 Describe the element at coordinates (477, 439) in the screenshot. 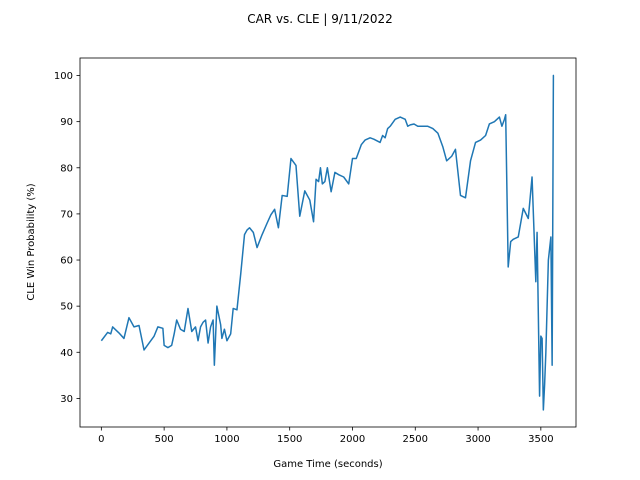

I see `x-tick-label: 3000` at that location.